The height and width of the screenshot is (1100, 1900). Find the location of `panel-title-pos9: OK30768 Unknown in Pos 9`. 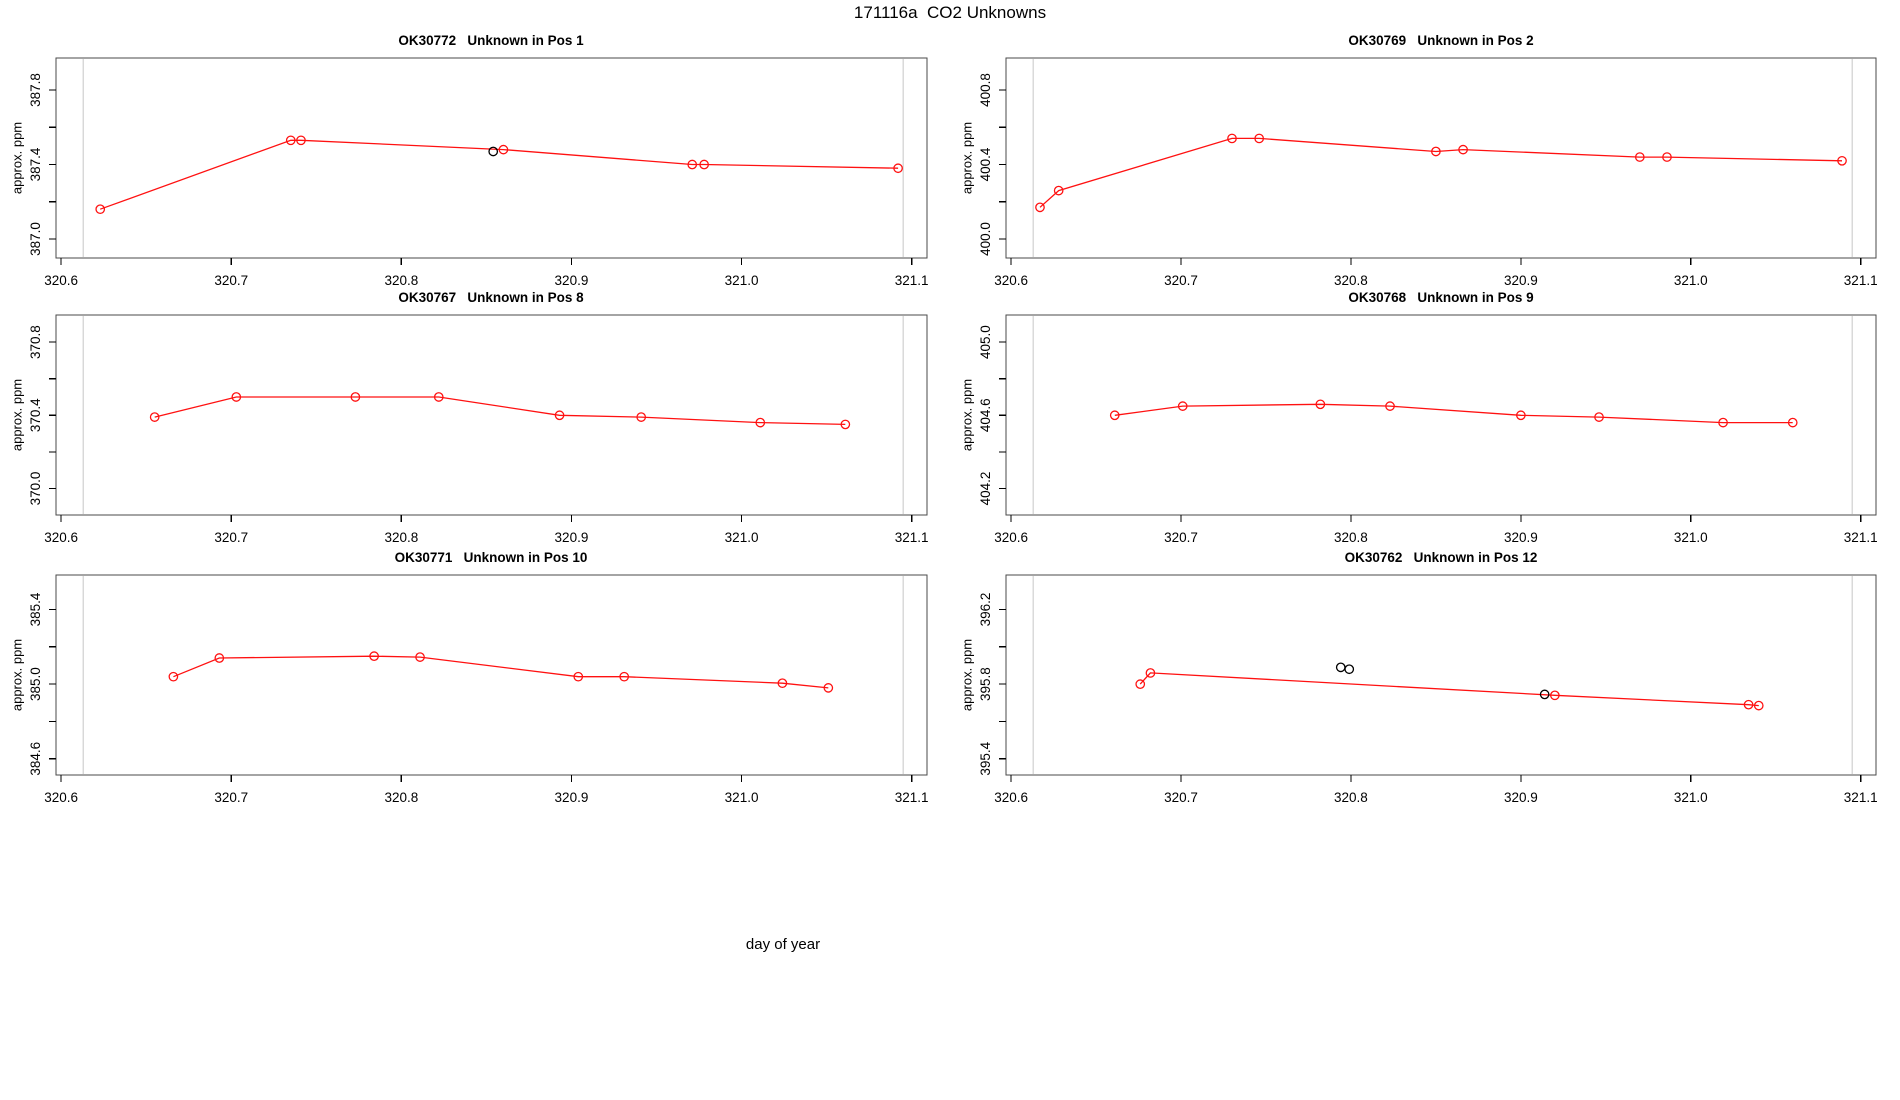

panel-title-pos9: OK30768 Unknown in Pos 9 is located at coordinates (1441, 297).